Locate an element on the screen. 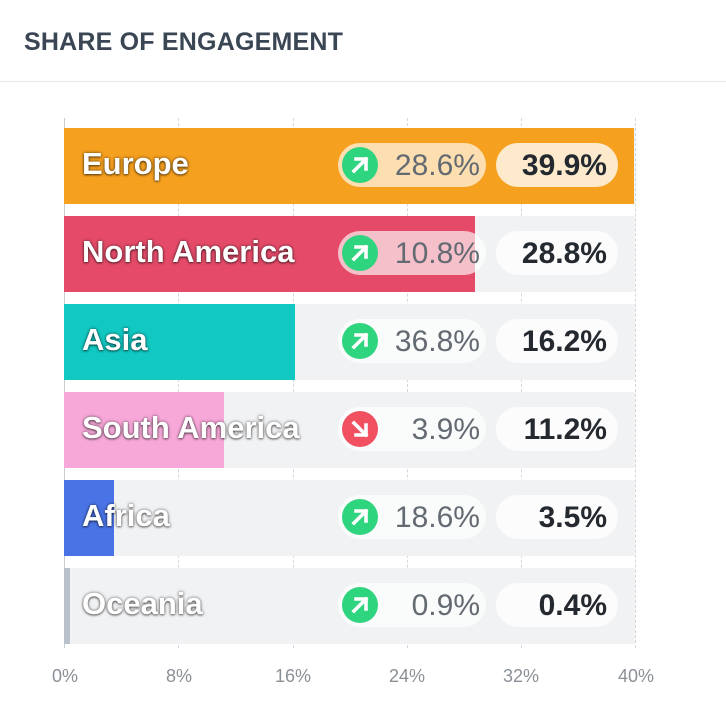 Image resolution: width=726 pixels, height=724 pixels. change-badge: 18.6% is located at coordinates (412, 517).